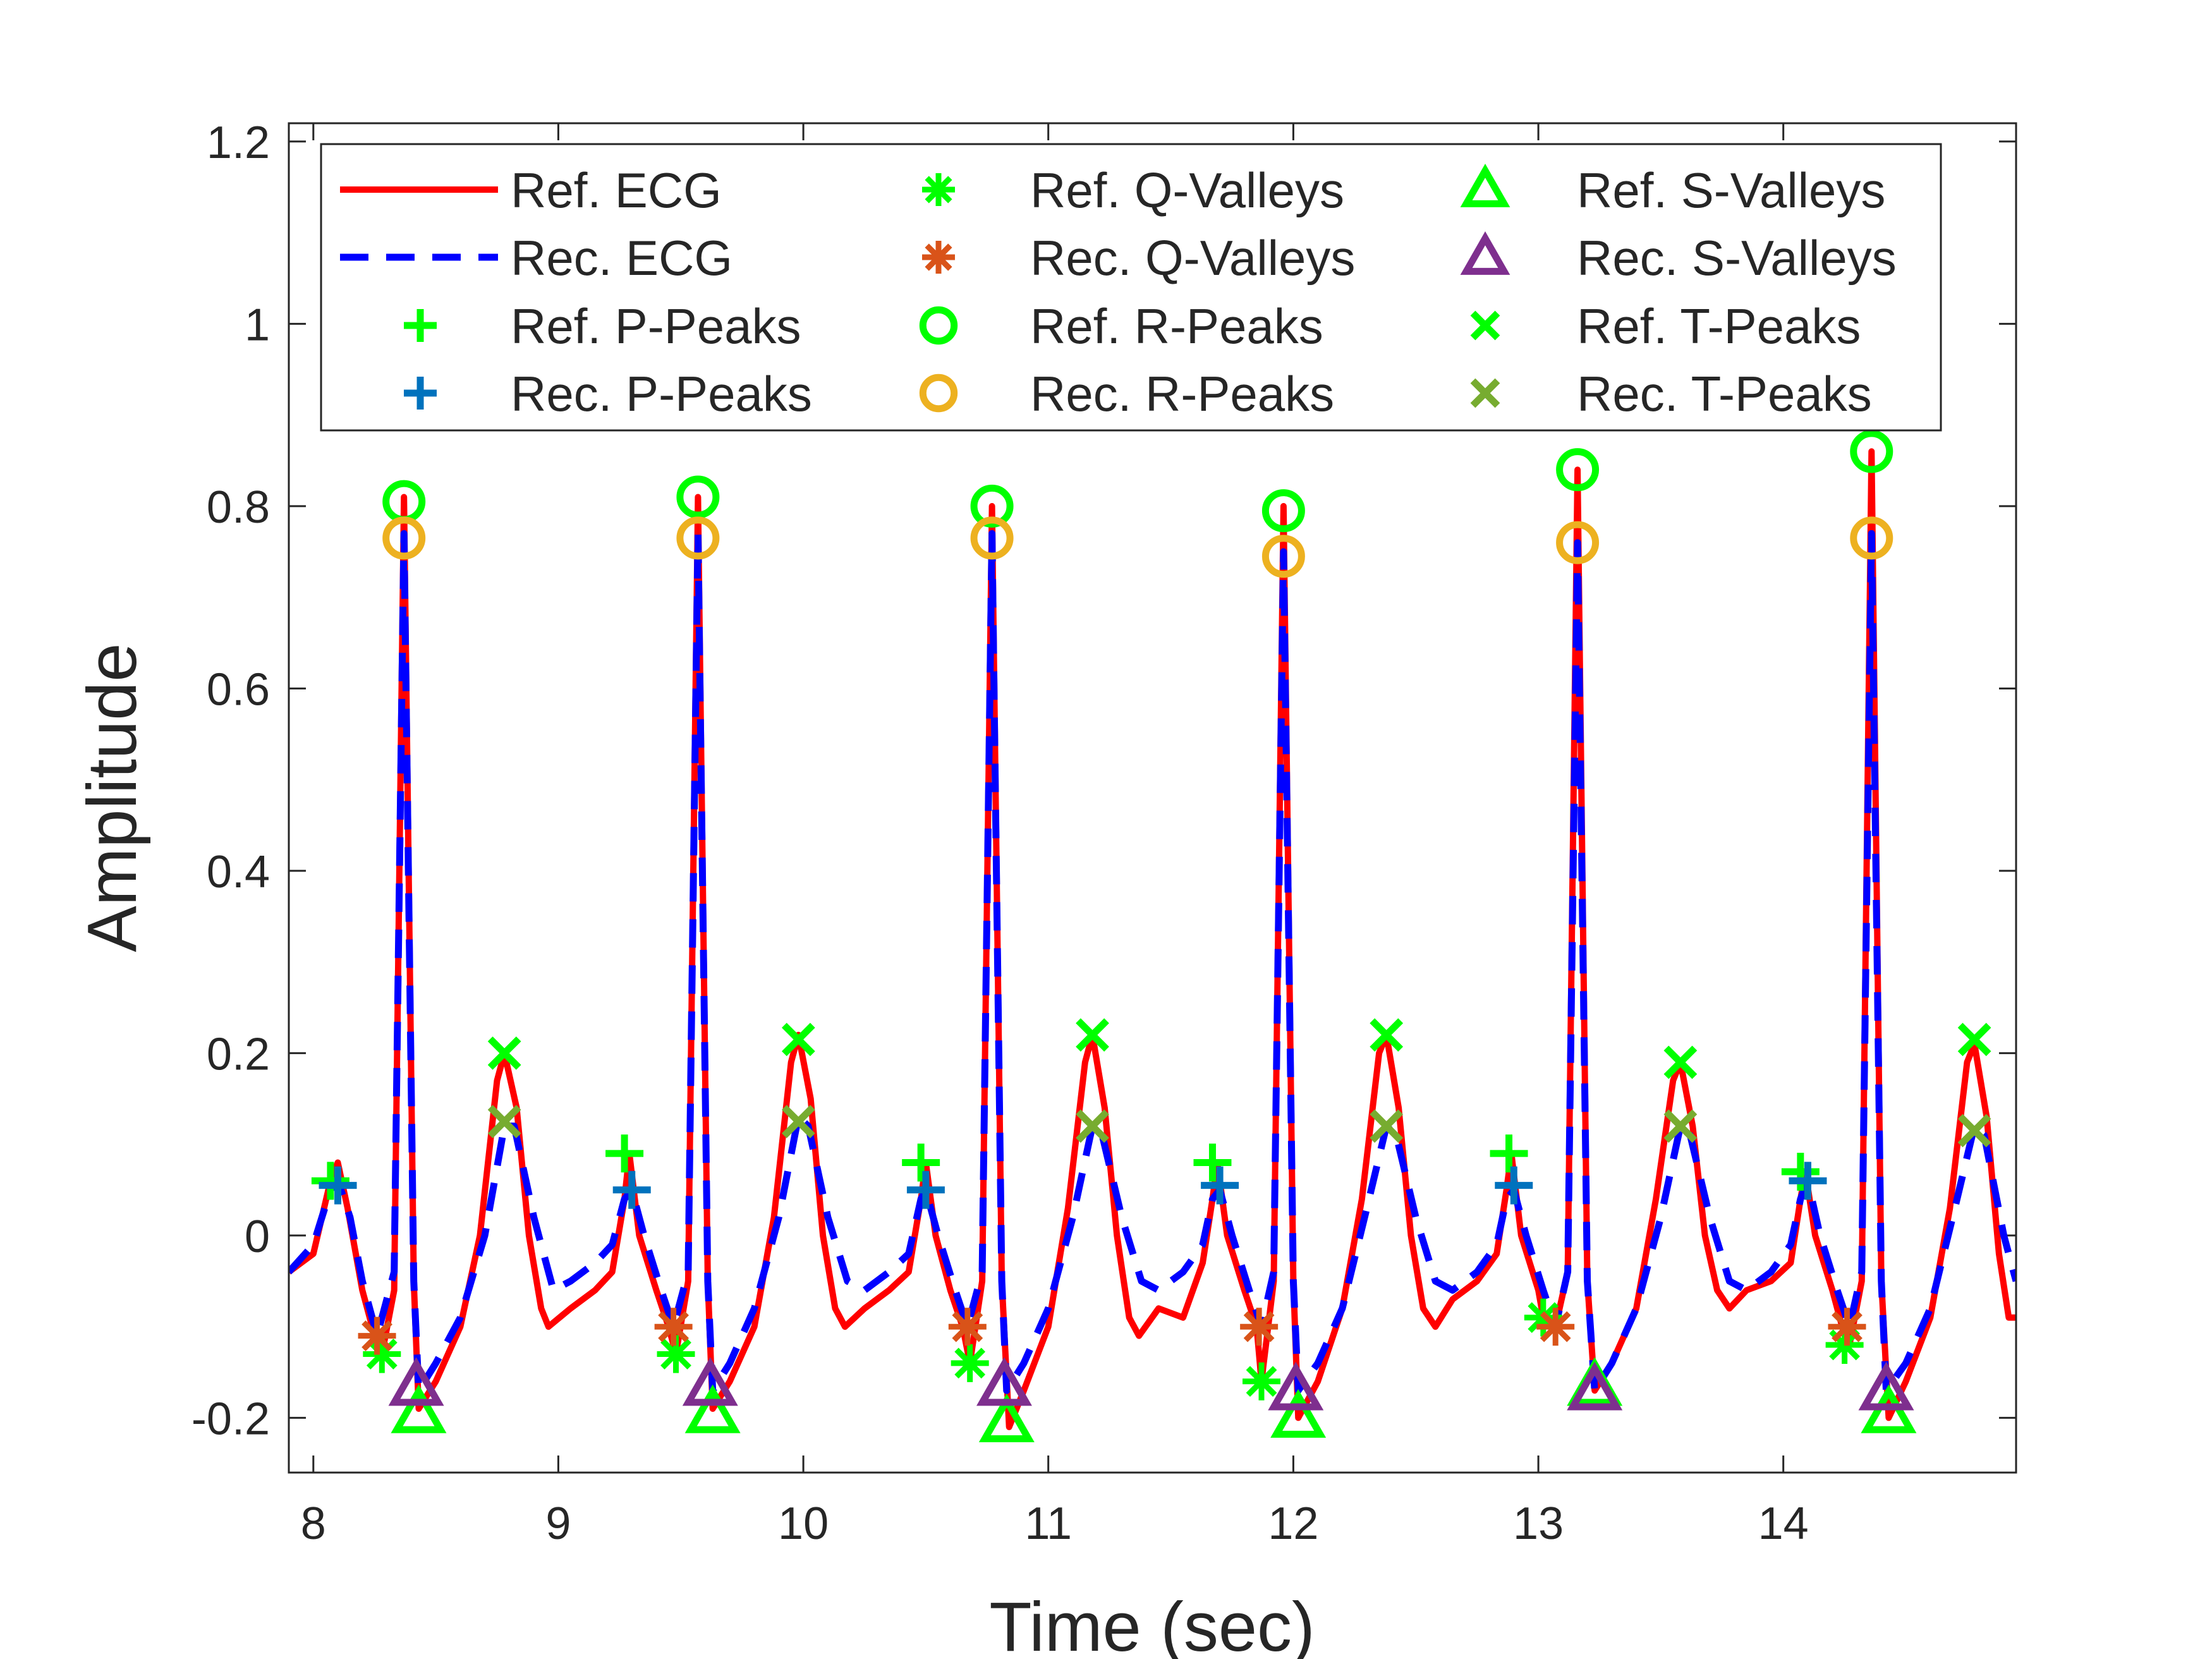 This screenshot has height=1659, width=2212. Describe the element at coordinates (1731, 190) in the screenshot. I see `legend-label: Ref. S-Valleys` at that location.